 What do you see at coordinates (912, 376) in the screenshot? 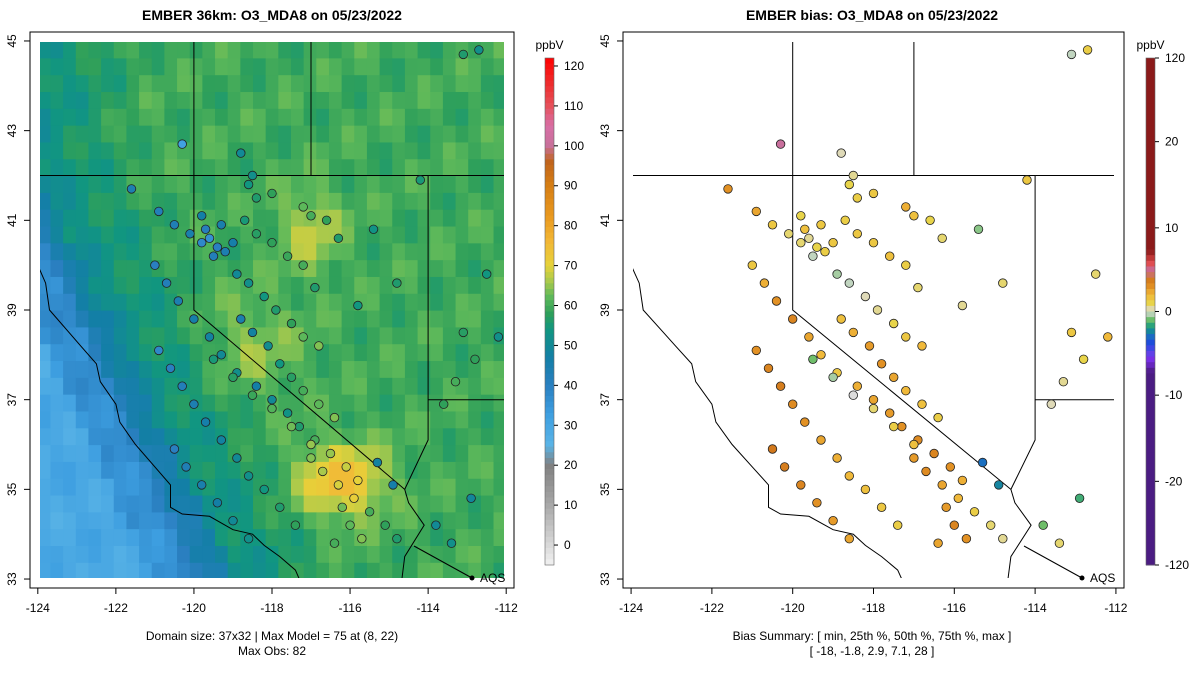
I see `state-border` at bounding box center [912, 376].